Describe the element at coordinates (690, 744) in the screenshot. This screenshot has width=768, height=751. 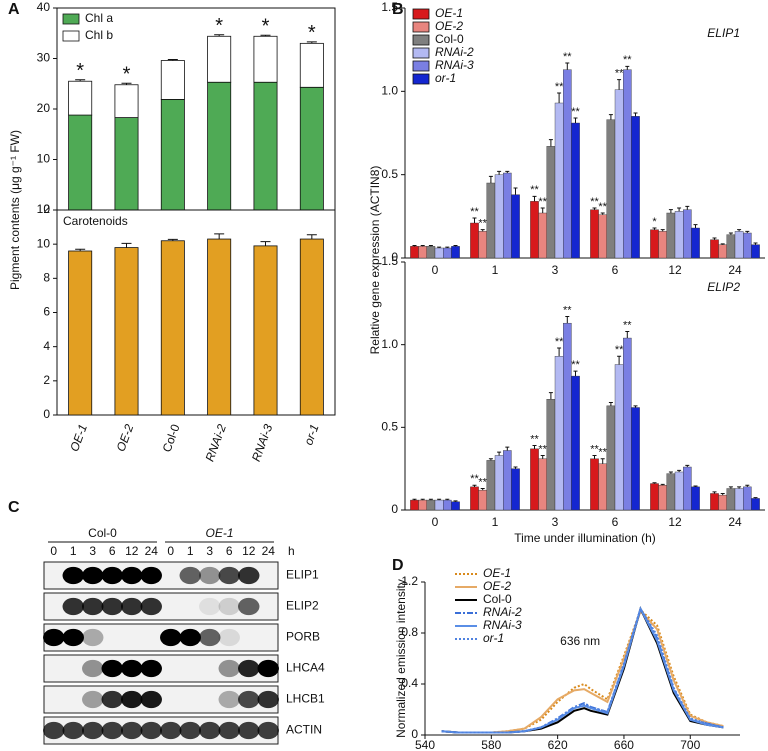
I see `x-tick-label: 700` at that location.